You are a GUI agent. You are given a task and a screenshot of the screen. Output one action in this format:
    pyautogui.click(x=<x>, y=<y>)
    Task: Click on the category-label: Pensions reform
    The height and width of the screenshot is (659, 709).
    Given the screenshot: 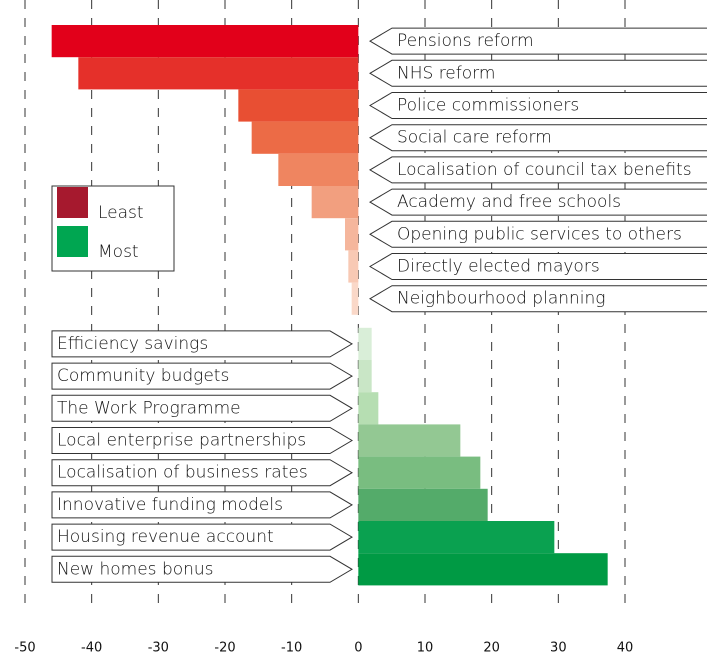 What is the action you would take?
    pyautogui.click(x=465, y=41)
    